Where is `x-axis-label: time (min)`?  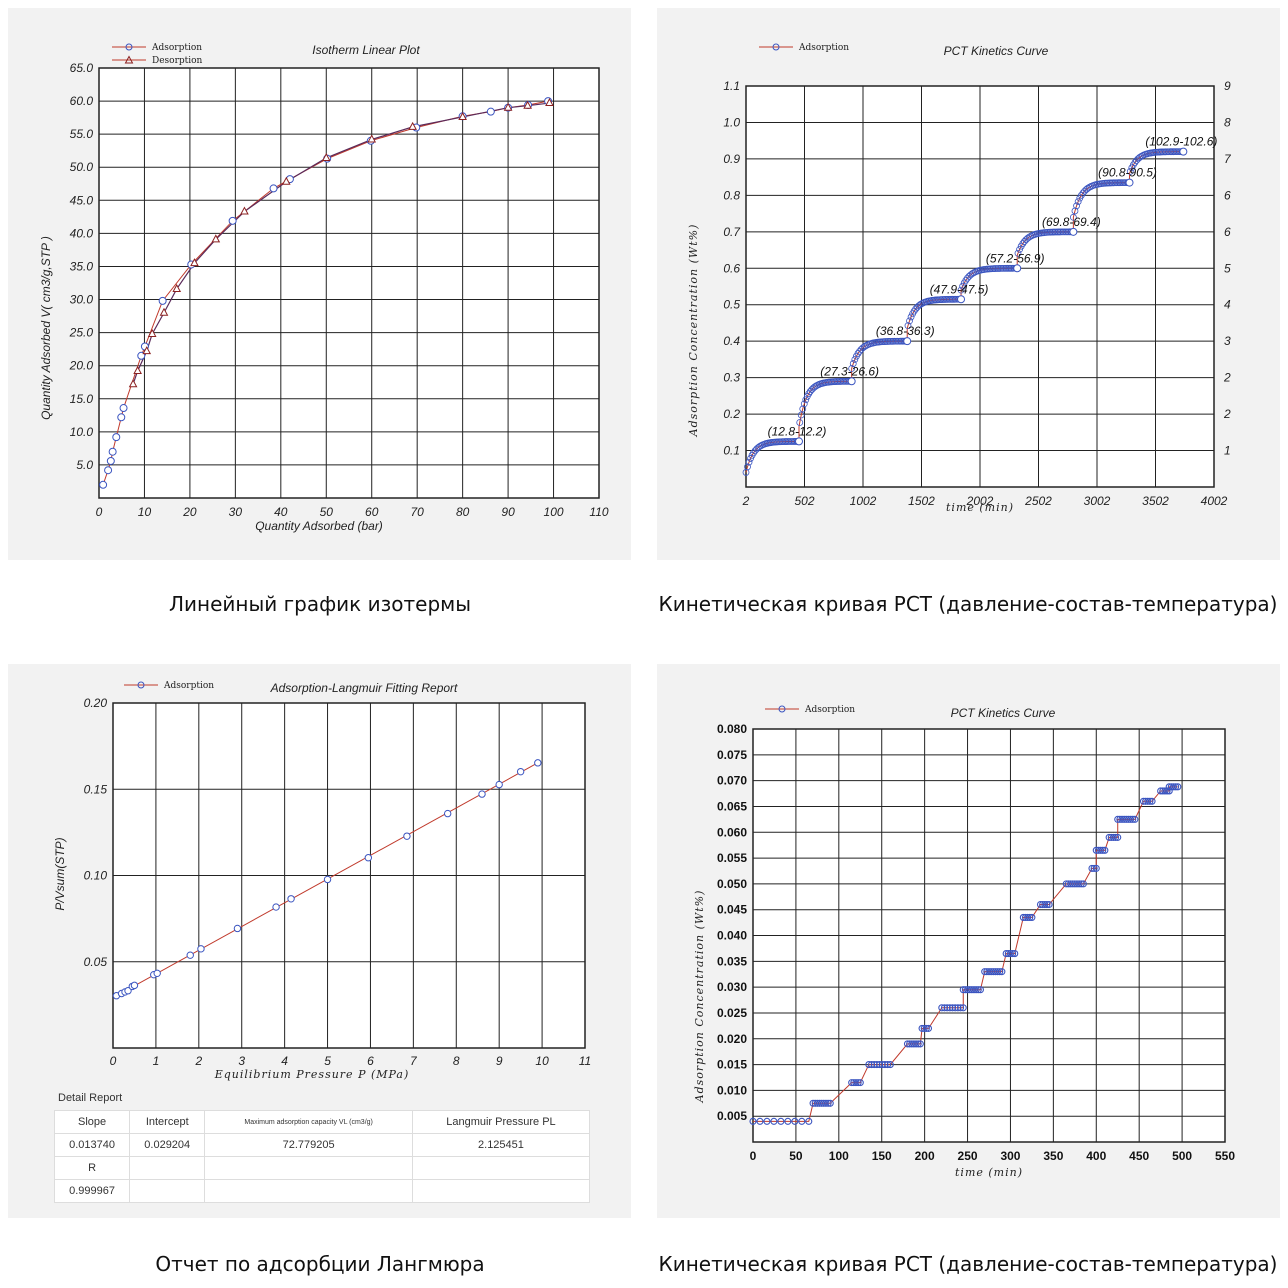 x-axis-label: time (min) is located at coordinates (989, 1172).